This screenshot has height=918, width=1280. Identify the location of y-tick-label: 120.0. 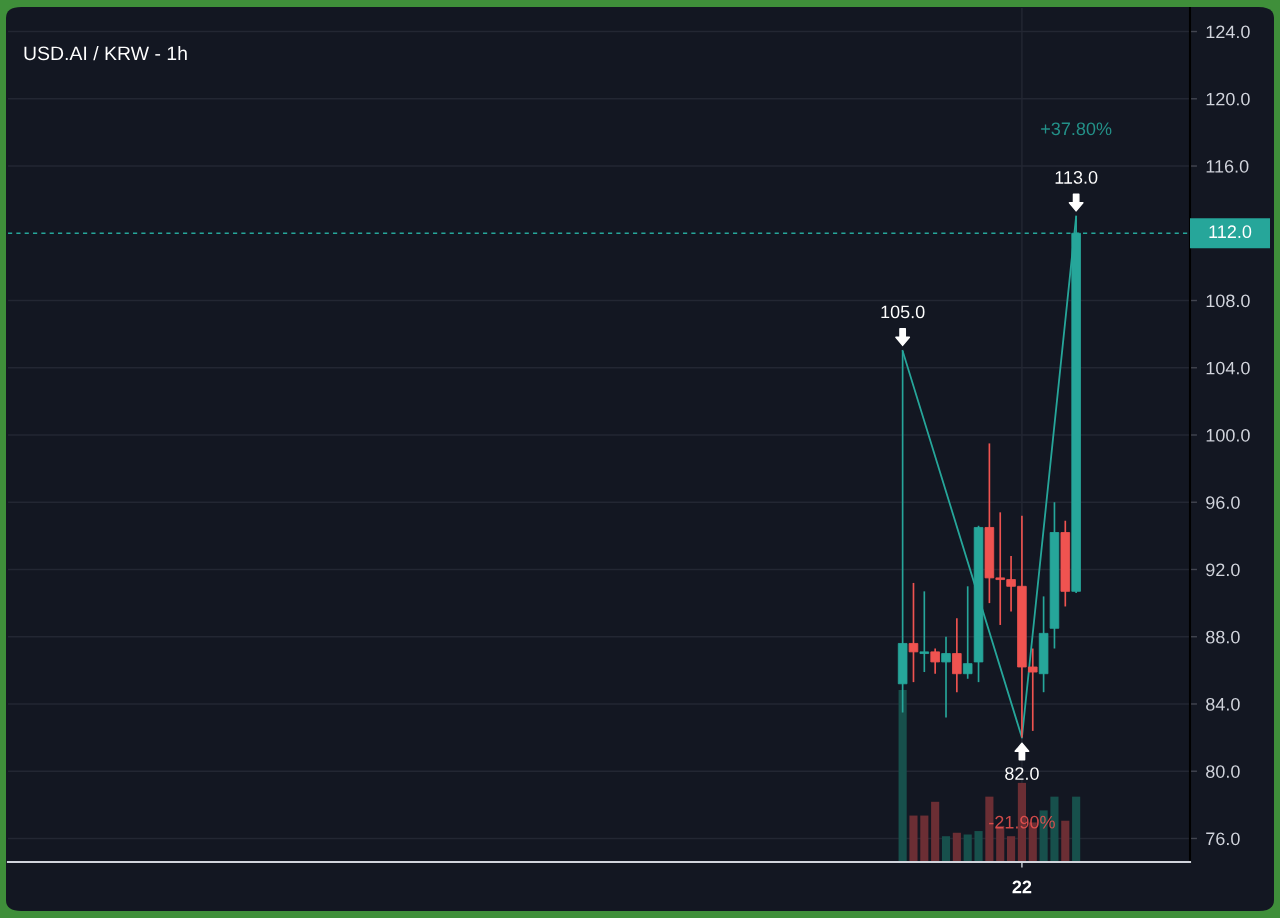
(1228, 99).